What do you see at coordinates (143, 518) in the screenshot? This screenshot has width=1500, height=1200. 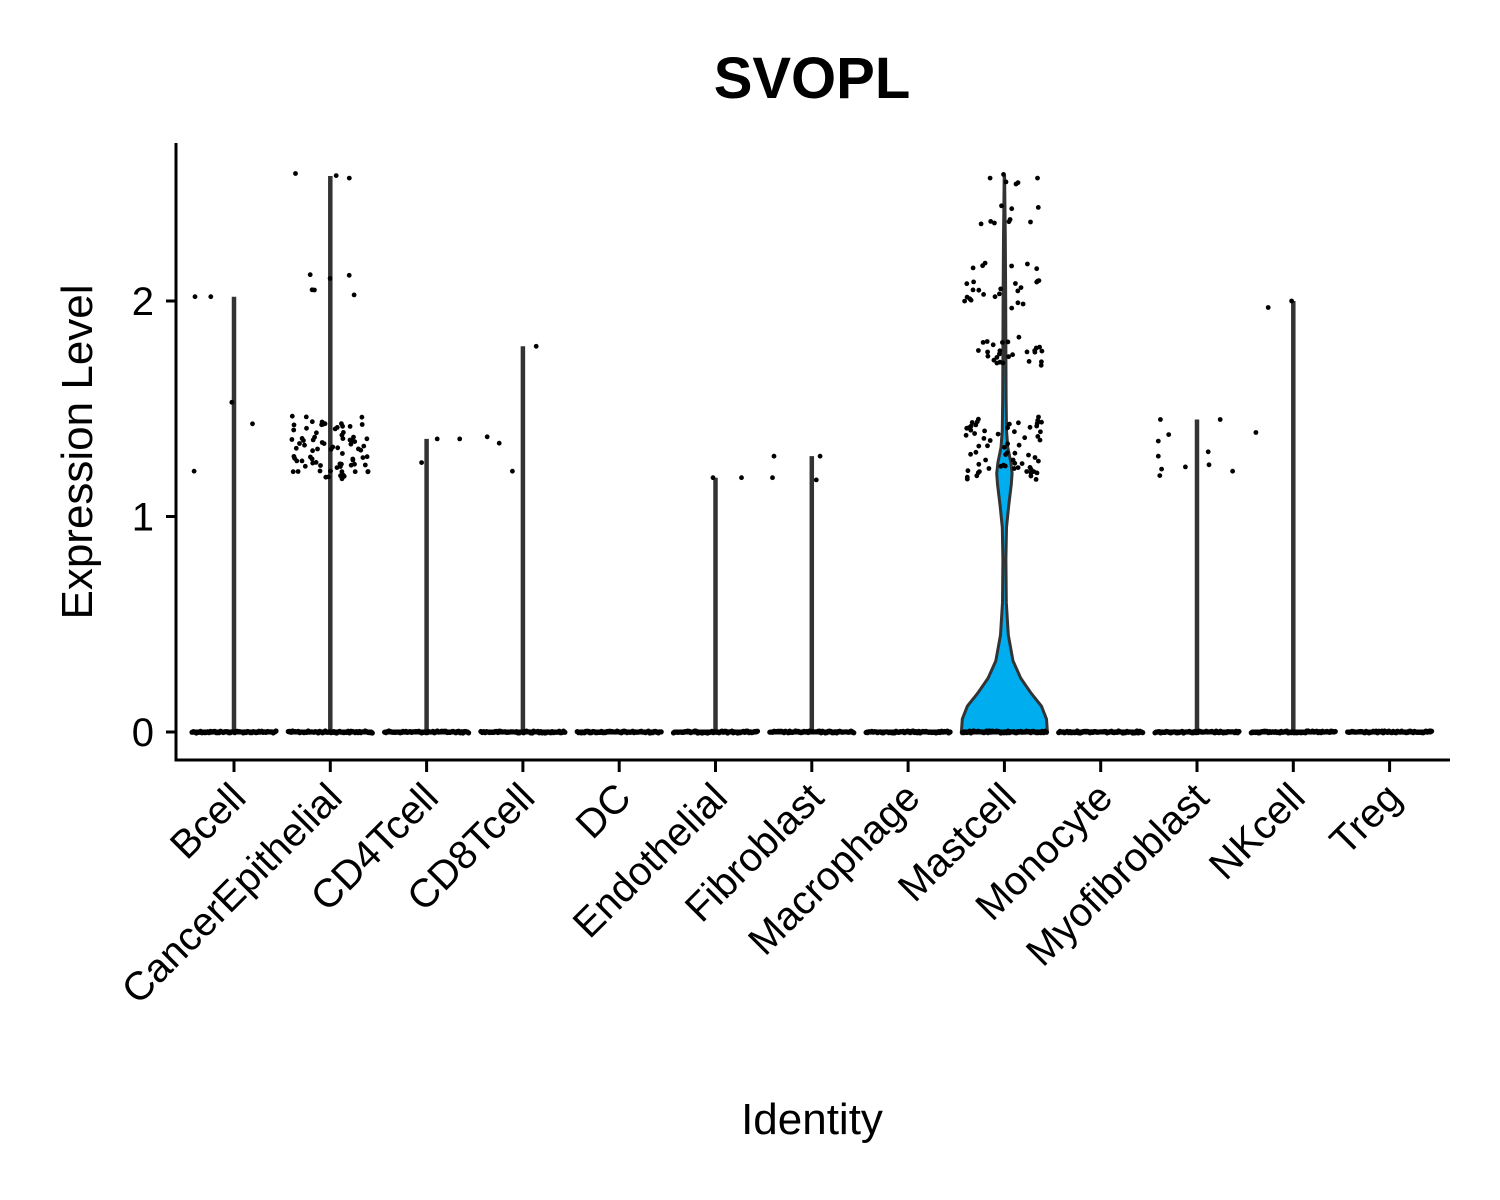 I see `y-tick-label: 1` at bounding box center [143, 518].